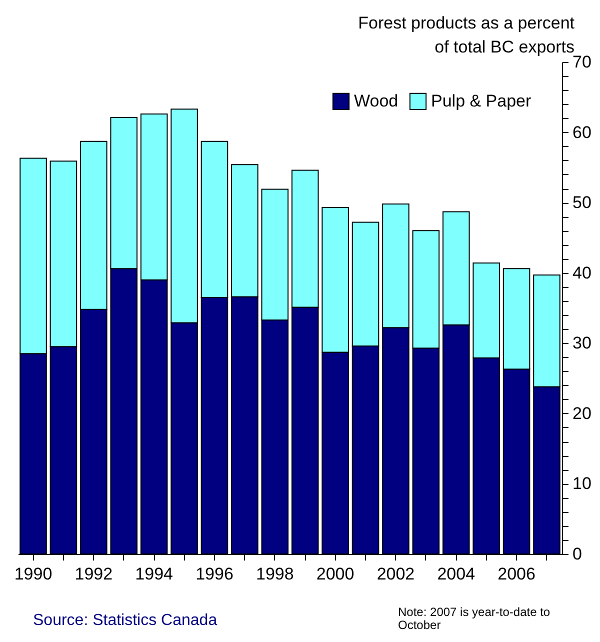  Describe the element at coordinates (577, 554) in the screenshot. I see `y-tick-label: 0` at that location.